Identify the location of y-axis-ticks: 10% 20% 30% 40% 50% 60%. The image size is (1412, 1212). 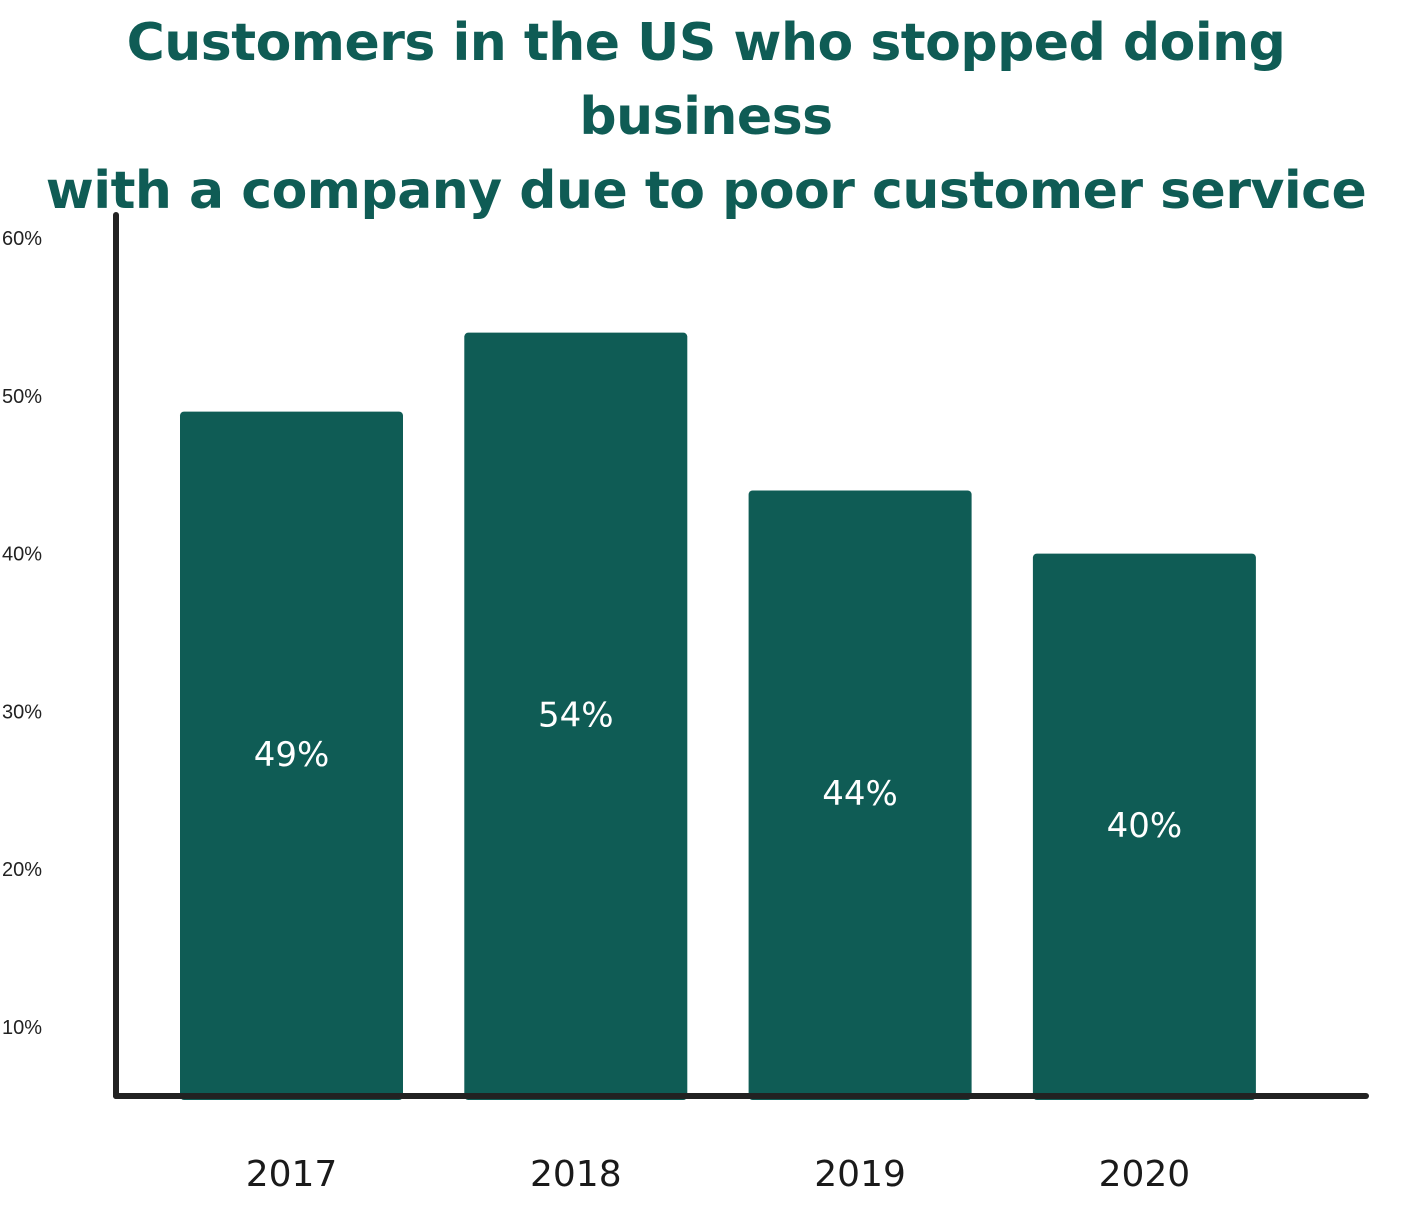
(22, 633).